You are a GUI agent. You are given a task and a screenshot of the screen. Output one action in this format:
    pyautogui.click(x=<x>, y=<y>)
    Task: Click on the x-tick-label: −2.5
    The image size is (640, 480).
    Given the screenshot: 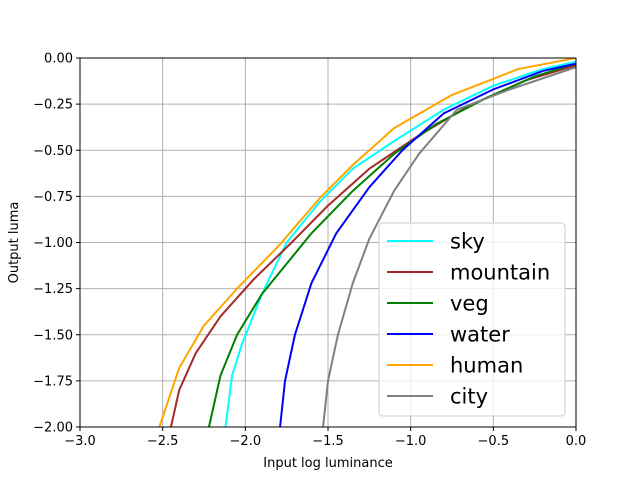 What is the action you would take?
    pyautogui.click(x=163, y=441)
    